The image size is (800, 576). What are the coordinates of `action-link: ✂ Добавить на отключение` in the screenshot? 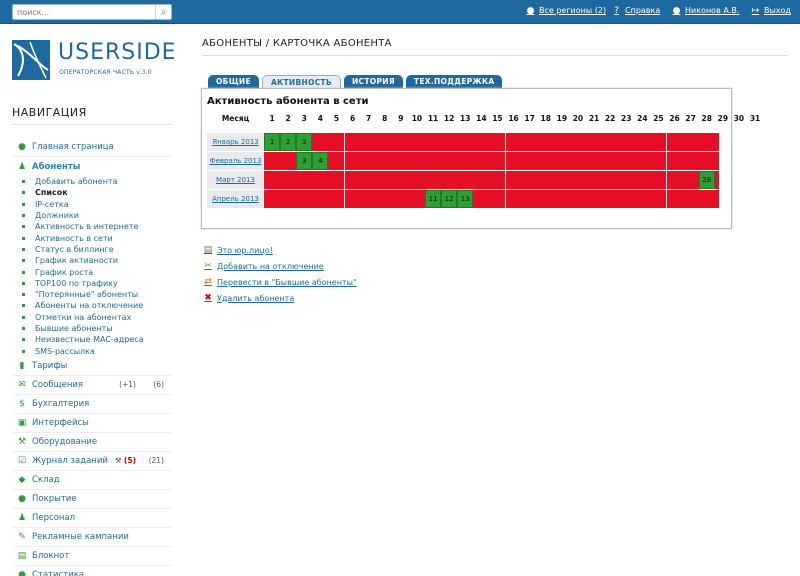 It's located at (280, 266).